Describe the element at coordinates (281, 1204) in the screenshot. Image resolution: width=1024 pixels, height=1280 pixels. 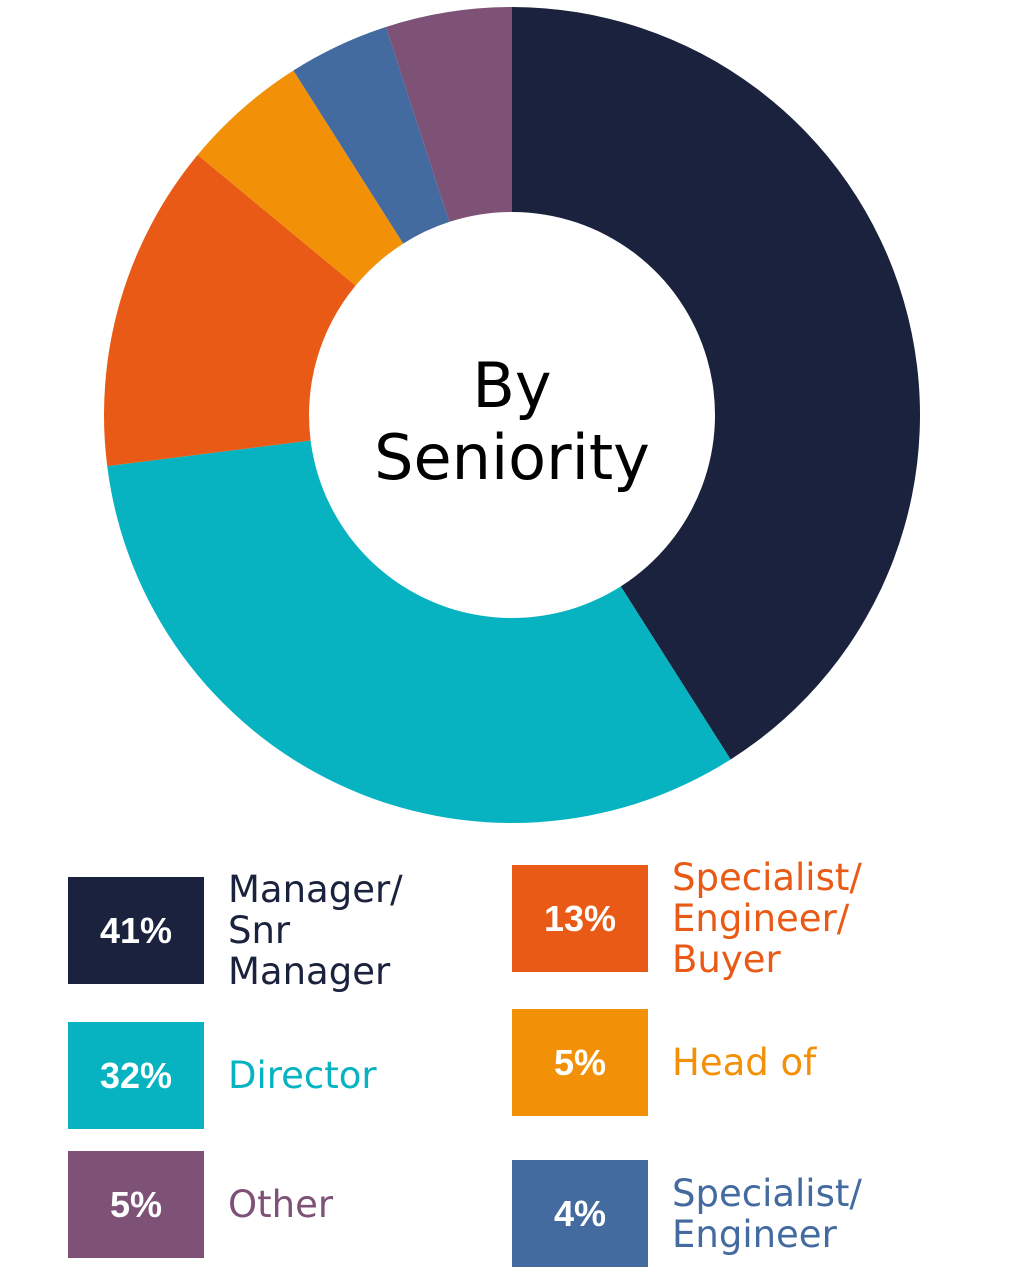
I see `legend-label: Other` at that location.